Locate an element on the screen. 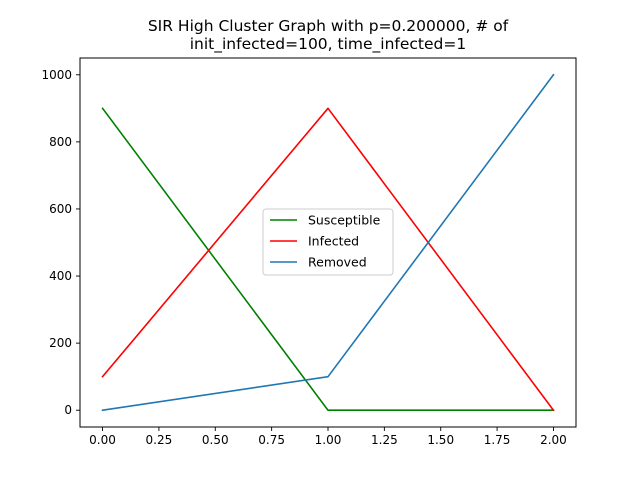 Image resolution: width=640 pixels, height=480 pixels. legend: Susceptible Infected Removed is located at coordinates (328, 242).